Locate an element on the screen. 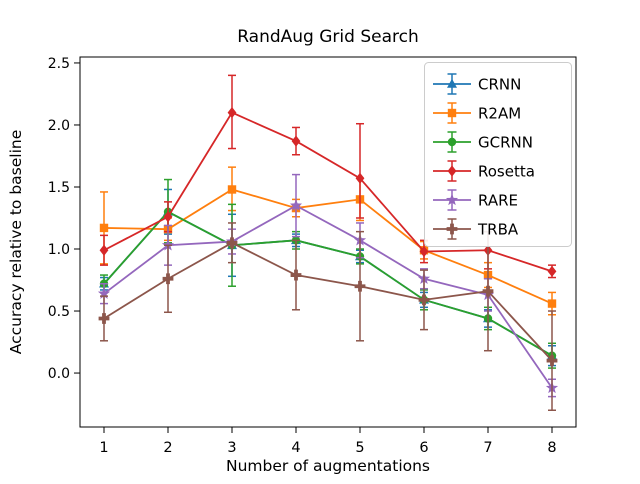 The image size is (640, 484). circle-marker is located at coordinates (452, 142).